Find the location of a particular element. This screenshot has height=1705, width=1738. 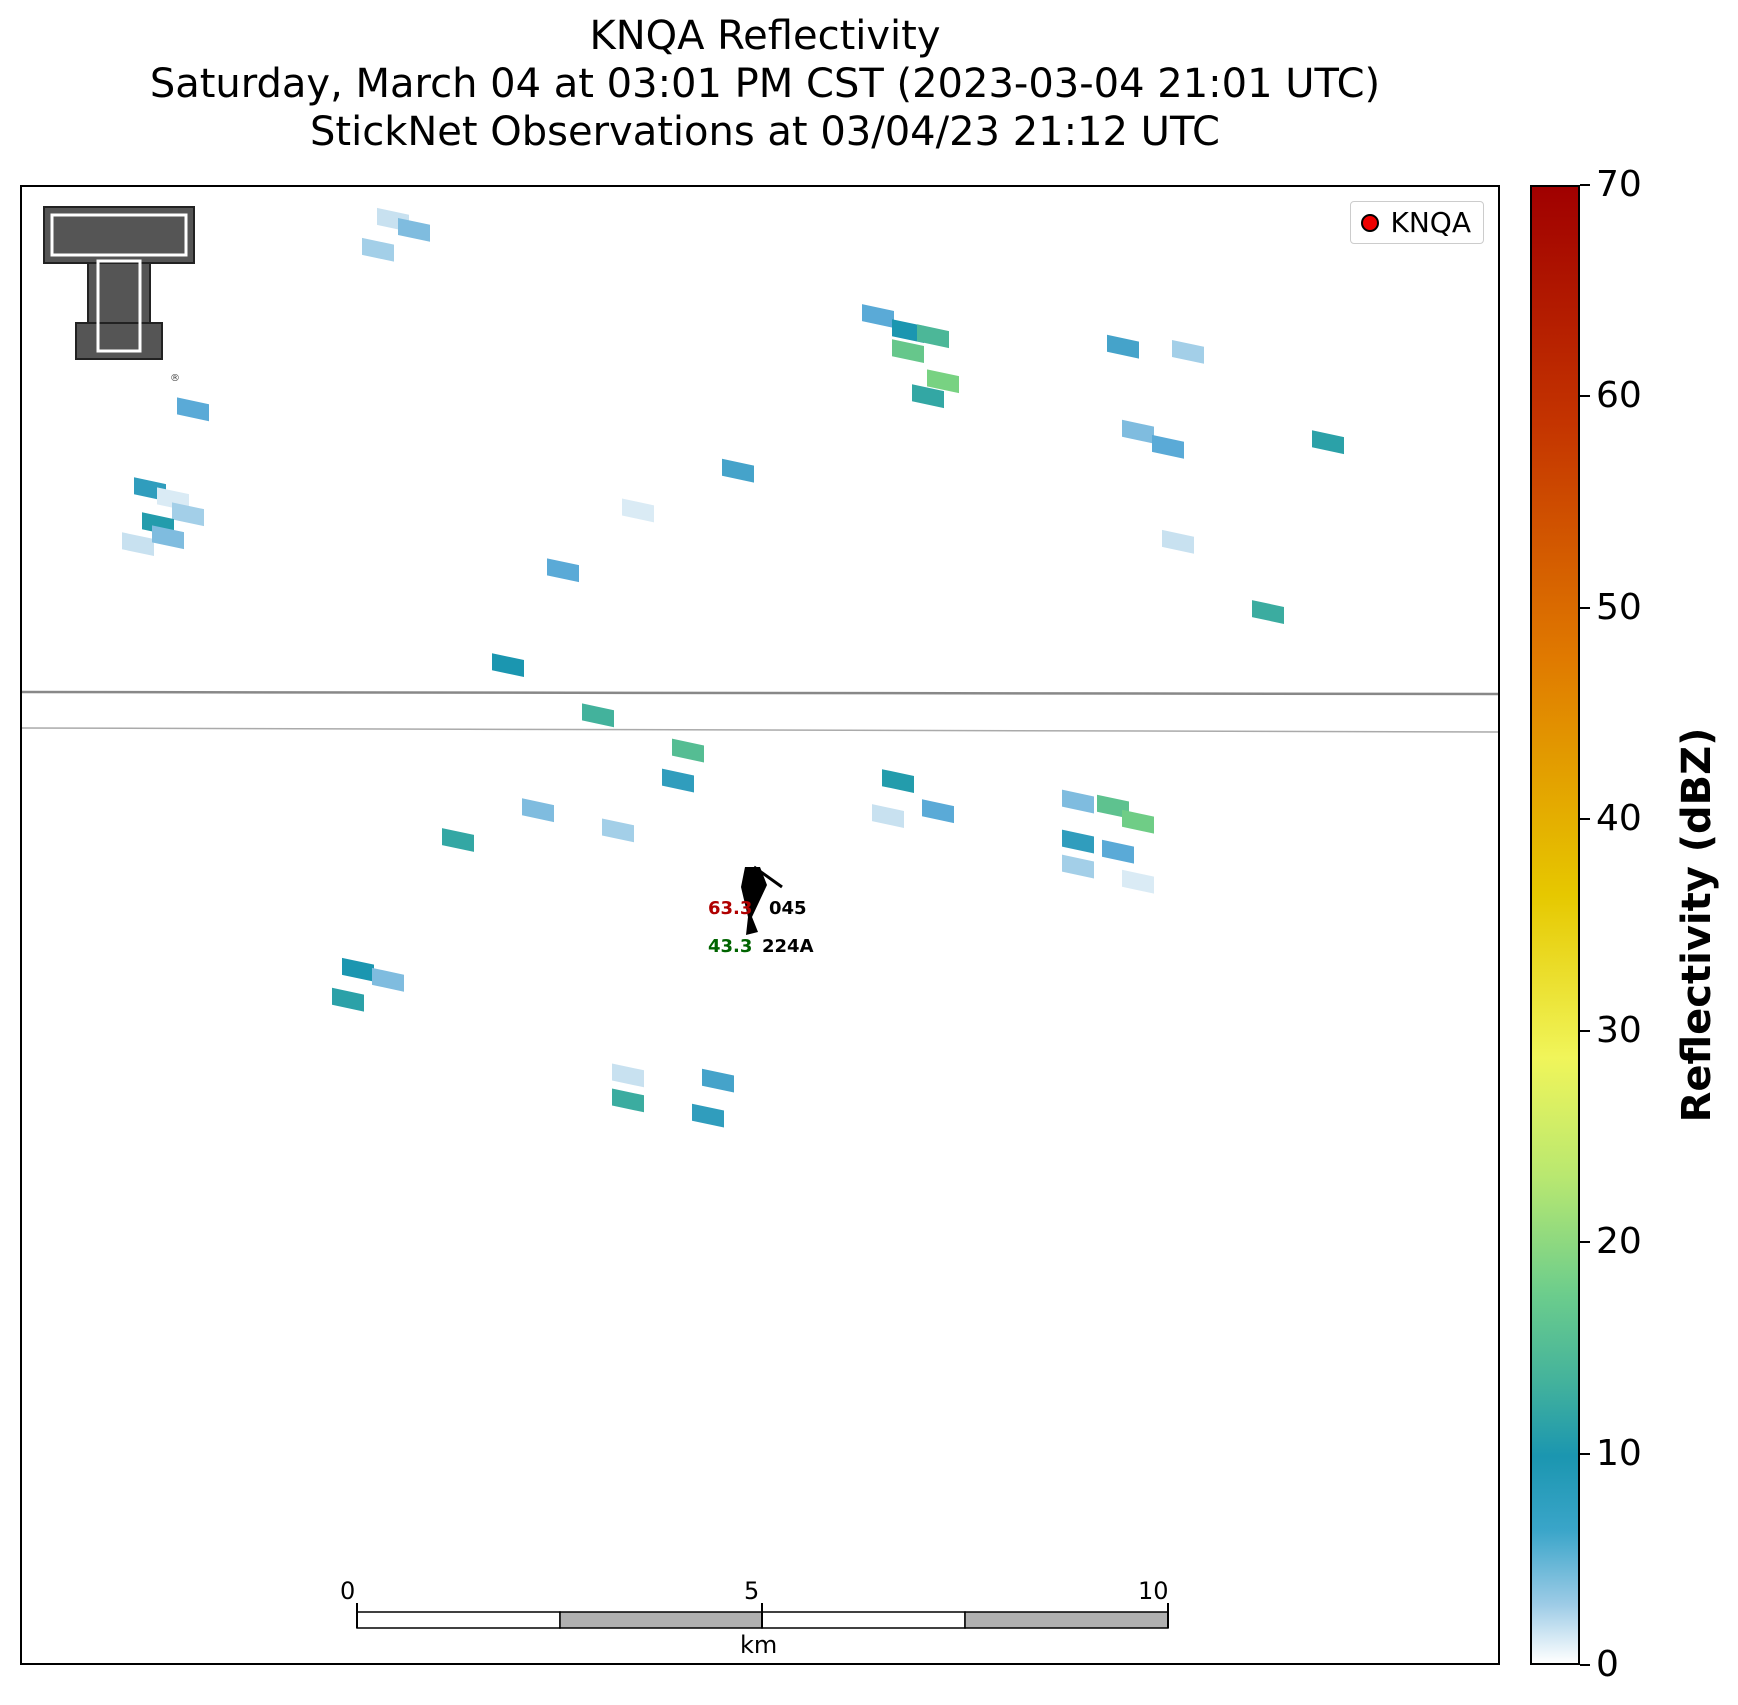

colorbar-tick-label: 20 is located at coordinates (1619, 1242).